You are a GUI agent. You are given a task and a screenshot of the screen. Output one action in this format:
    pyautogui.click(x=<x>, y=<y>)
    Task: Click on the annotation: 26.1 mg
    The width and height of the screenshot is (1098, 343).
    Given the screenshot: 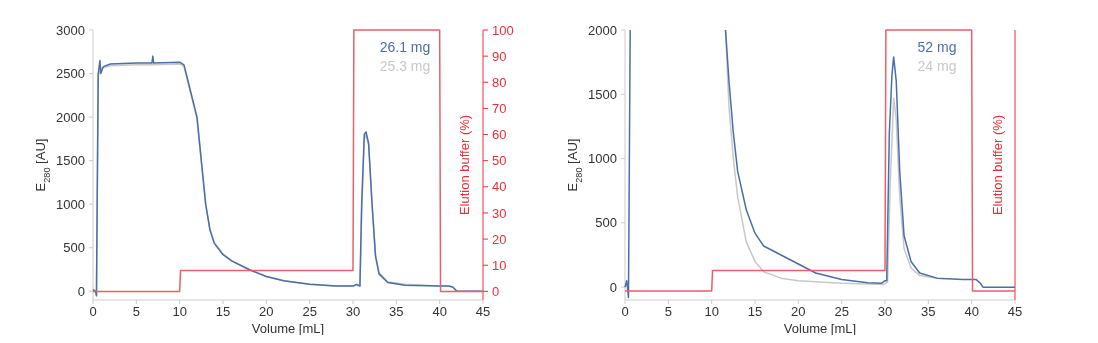 What is the action you would take?
    pyautogui.click(x=405, y=47)
    